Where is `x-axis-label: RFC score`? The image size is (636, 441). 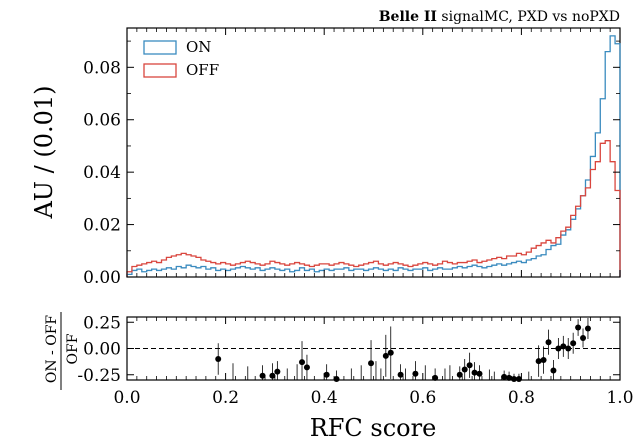 x-axis-label: RFC score is located at coordinates (373, 427).